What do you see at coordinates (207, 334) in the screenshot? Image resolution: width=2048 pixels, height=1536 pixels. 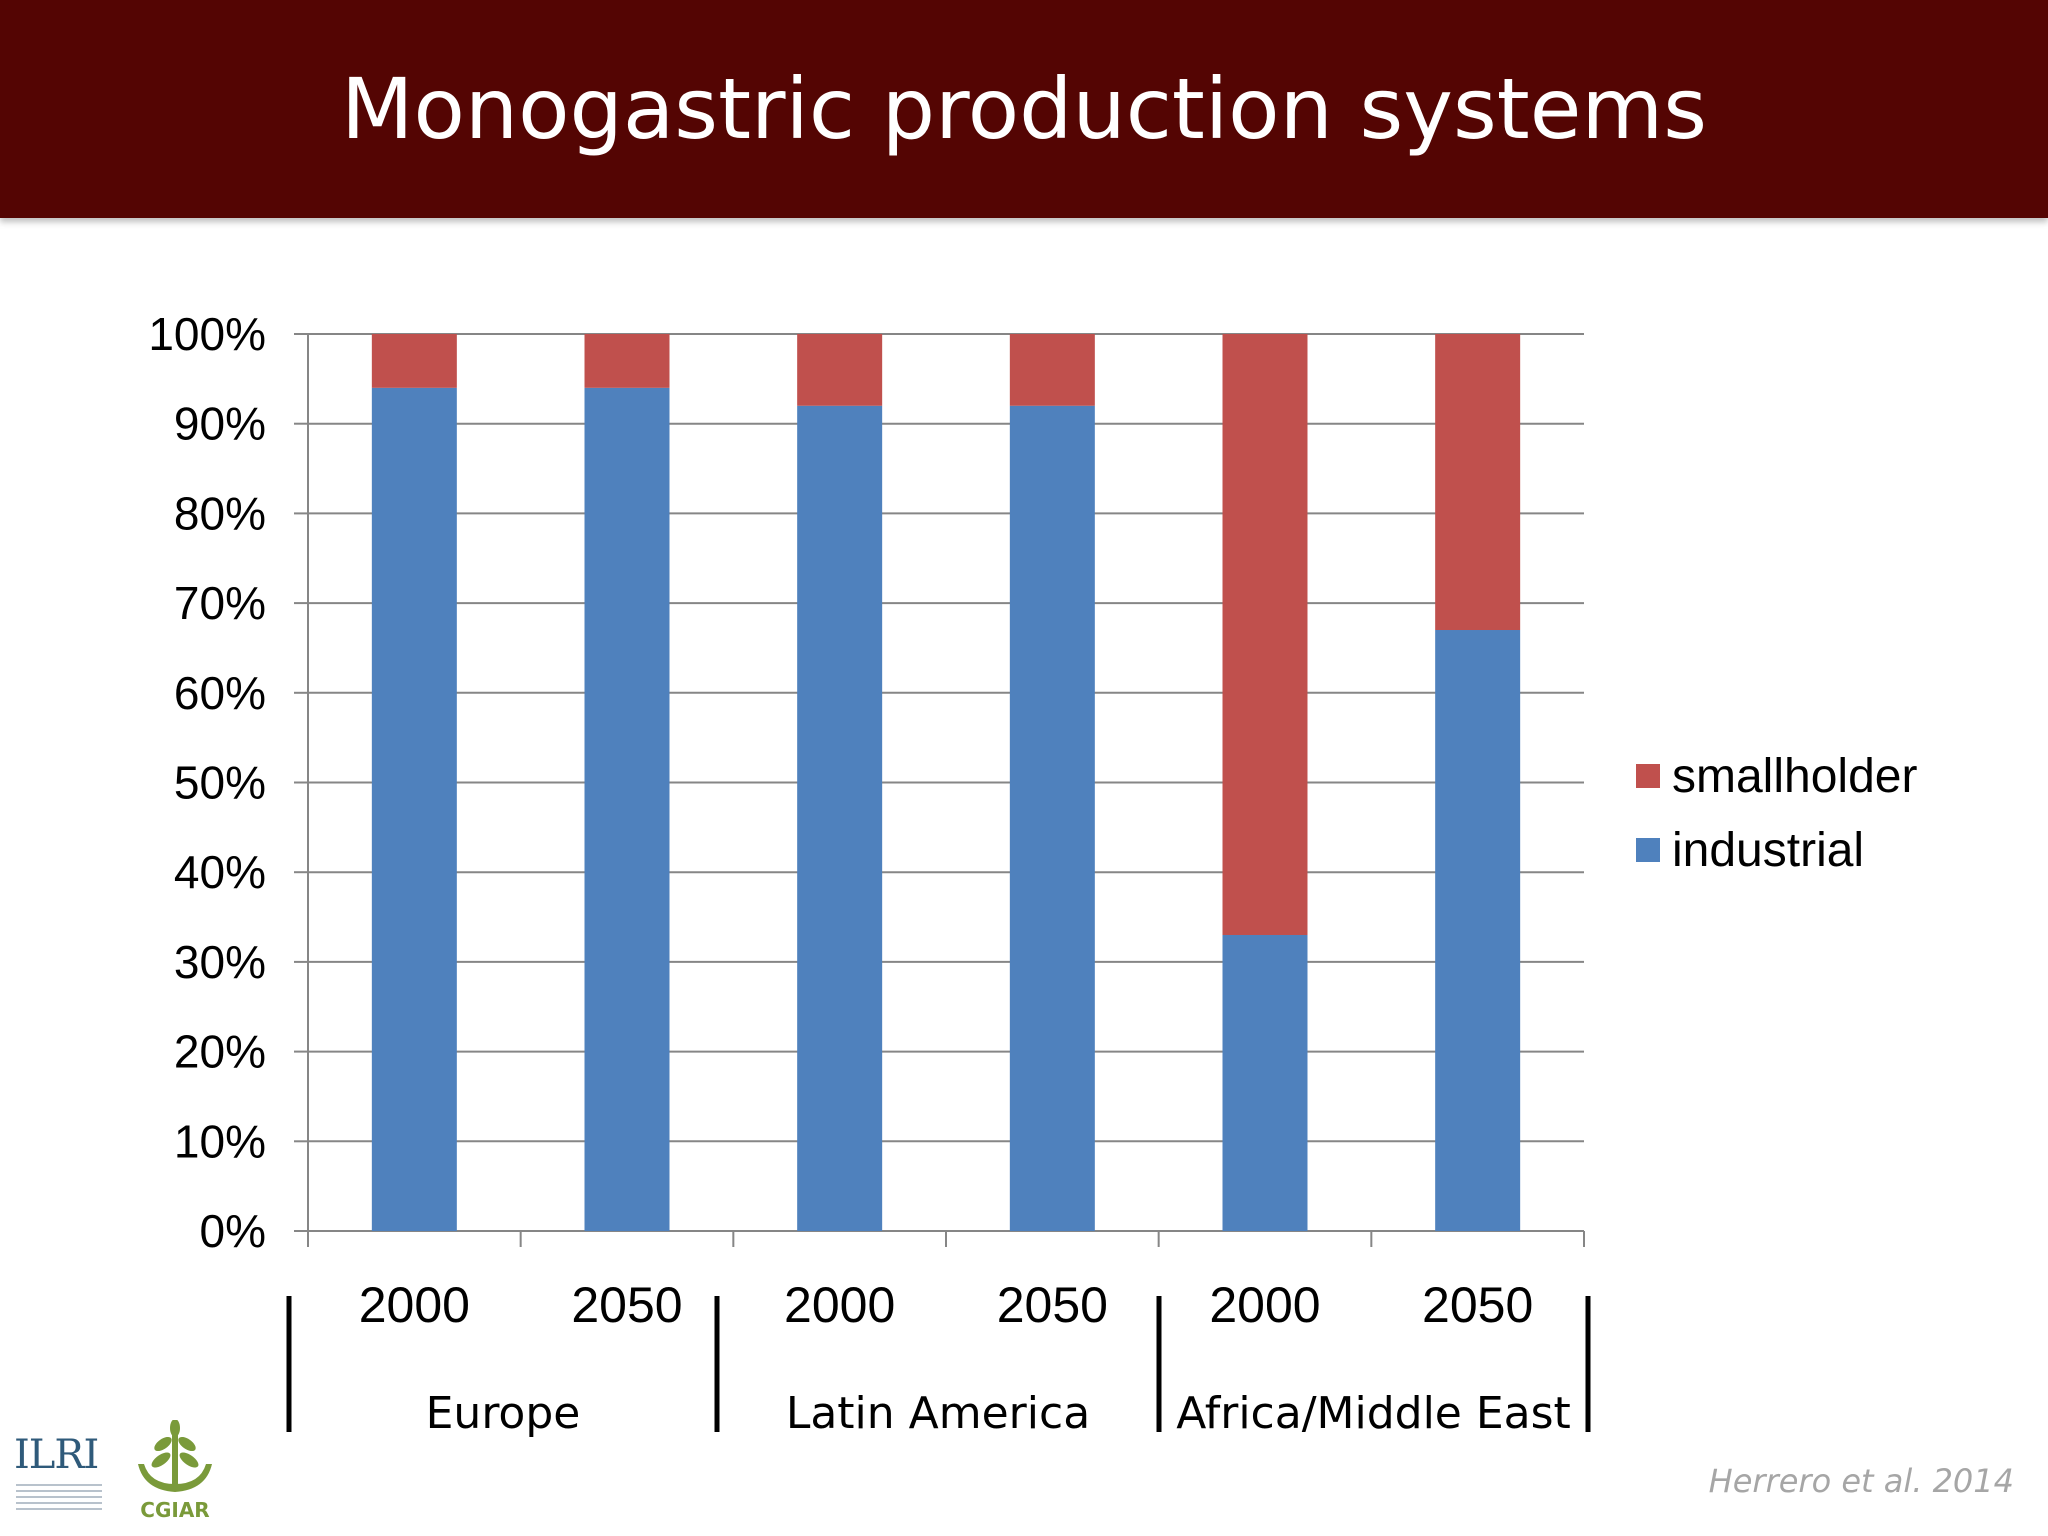 I see `y-tick-label: 100%` at bounding box center [207, 334].